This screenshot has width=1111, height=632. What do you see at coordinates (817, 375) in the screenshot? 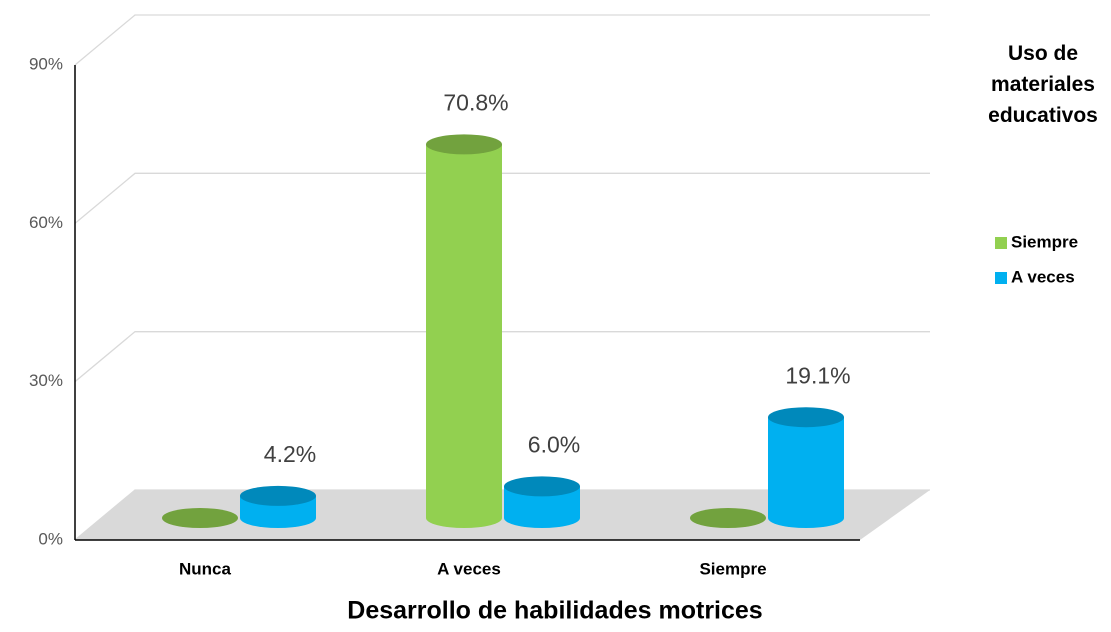
I see `value-label: 19.1%` at bounding box center [817, 375].